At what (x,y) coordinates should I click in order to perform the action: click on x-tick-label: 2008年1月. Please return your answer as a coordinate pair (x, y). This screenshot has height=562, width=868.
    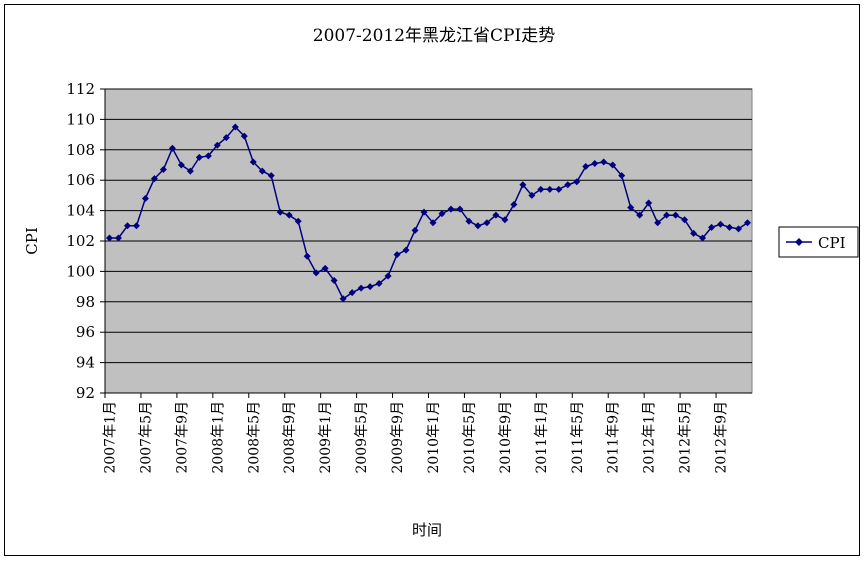
    Looking at the image, I should click on (218, 437).